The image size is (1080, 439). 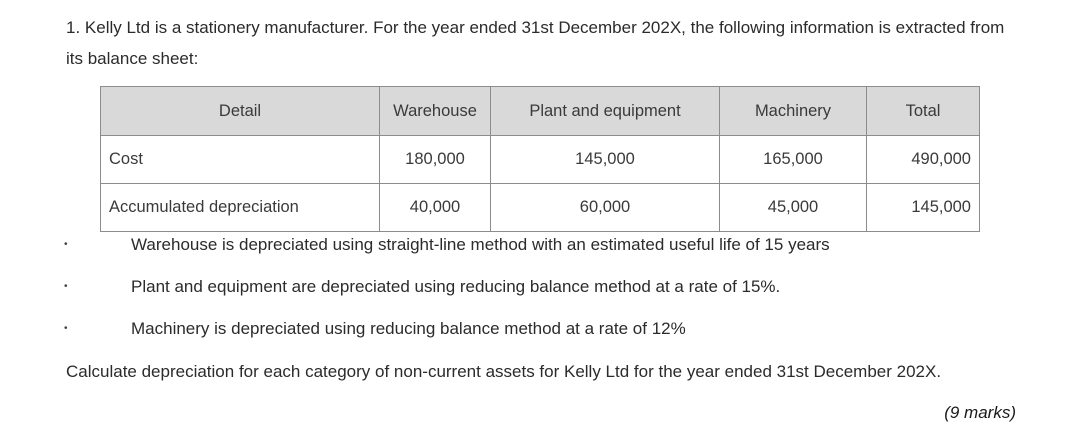 I want to click on marks-label: (9 marks), so click(x=980, y=412).